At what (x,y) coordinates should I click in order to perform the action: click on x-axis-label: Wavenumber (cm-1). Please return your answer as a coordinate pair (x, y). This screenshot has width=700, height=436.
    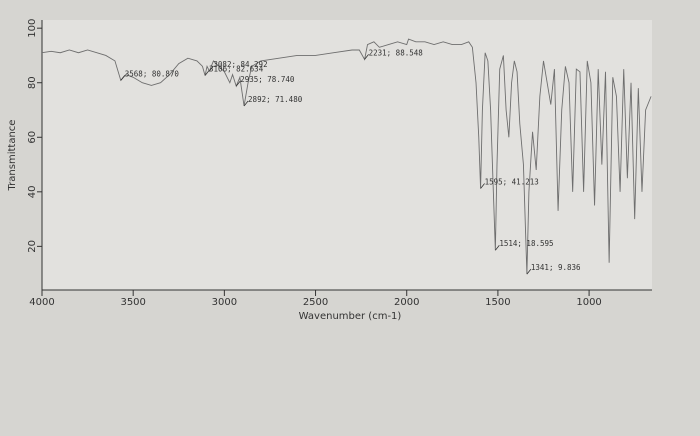
    Looking at the image, I should click on (350, 316).